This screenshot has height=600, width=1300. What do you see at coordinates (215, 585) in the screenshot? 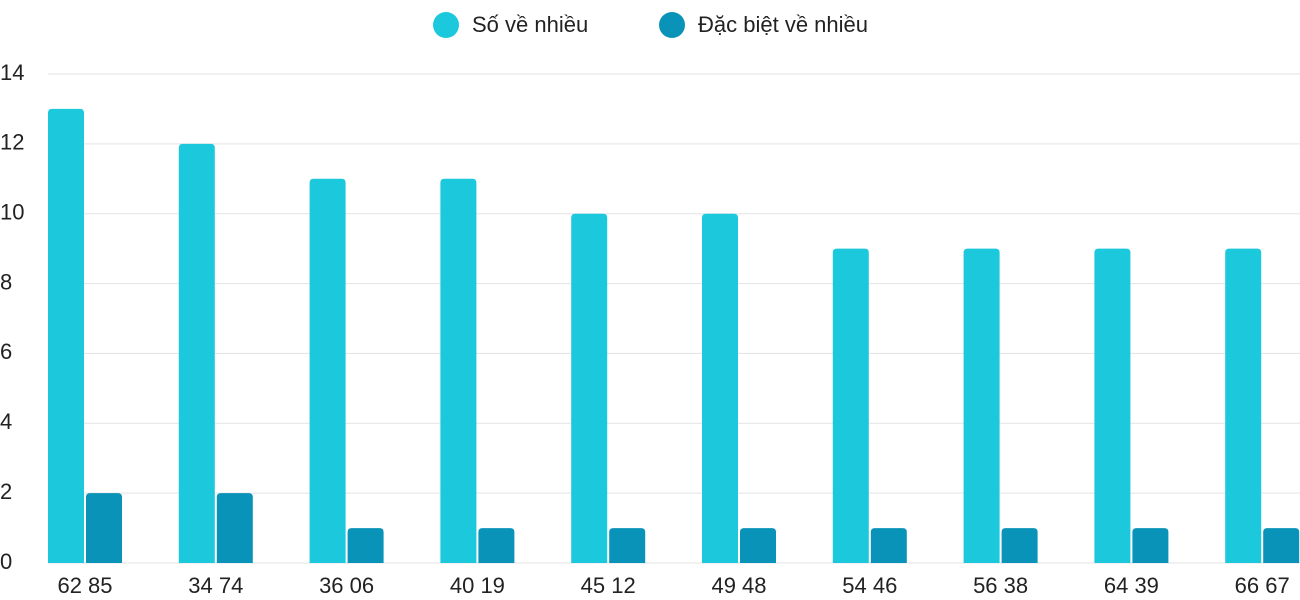
I see `x-tick-label: 34 74` at bounding box center [215, 585].